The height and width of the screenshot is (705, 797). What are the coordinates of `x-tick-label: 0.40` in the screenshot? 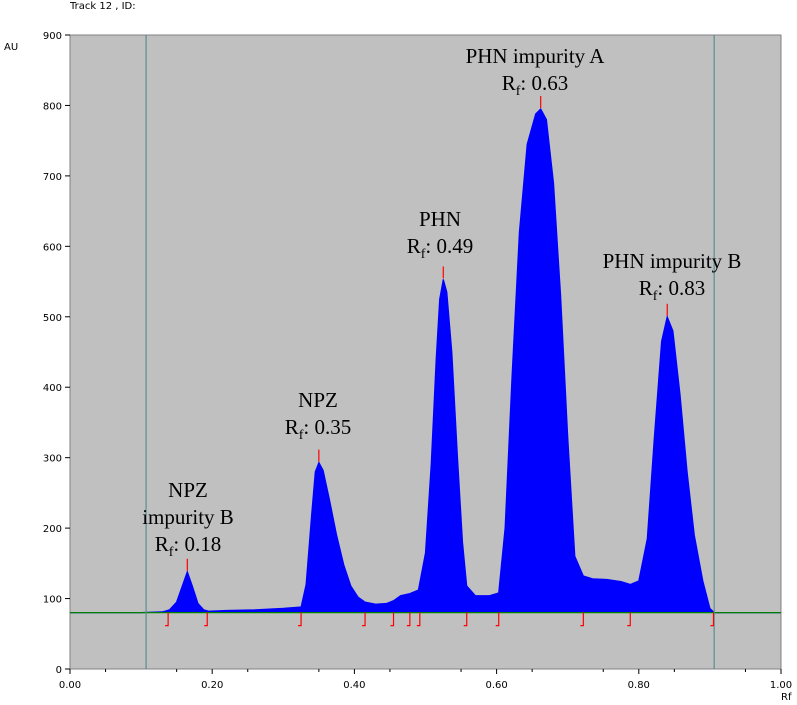 It's located at (354, 685).